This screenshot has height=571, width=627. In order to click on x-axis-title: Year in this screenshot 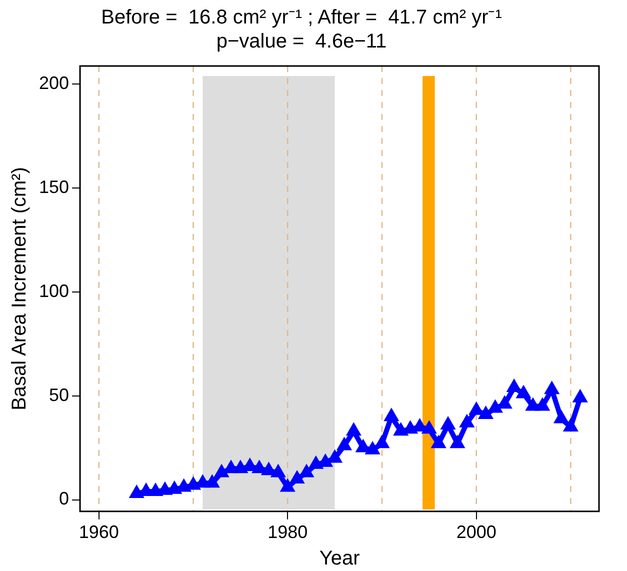, I will do `click(339, 559)`.